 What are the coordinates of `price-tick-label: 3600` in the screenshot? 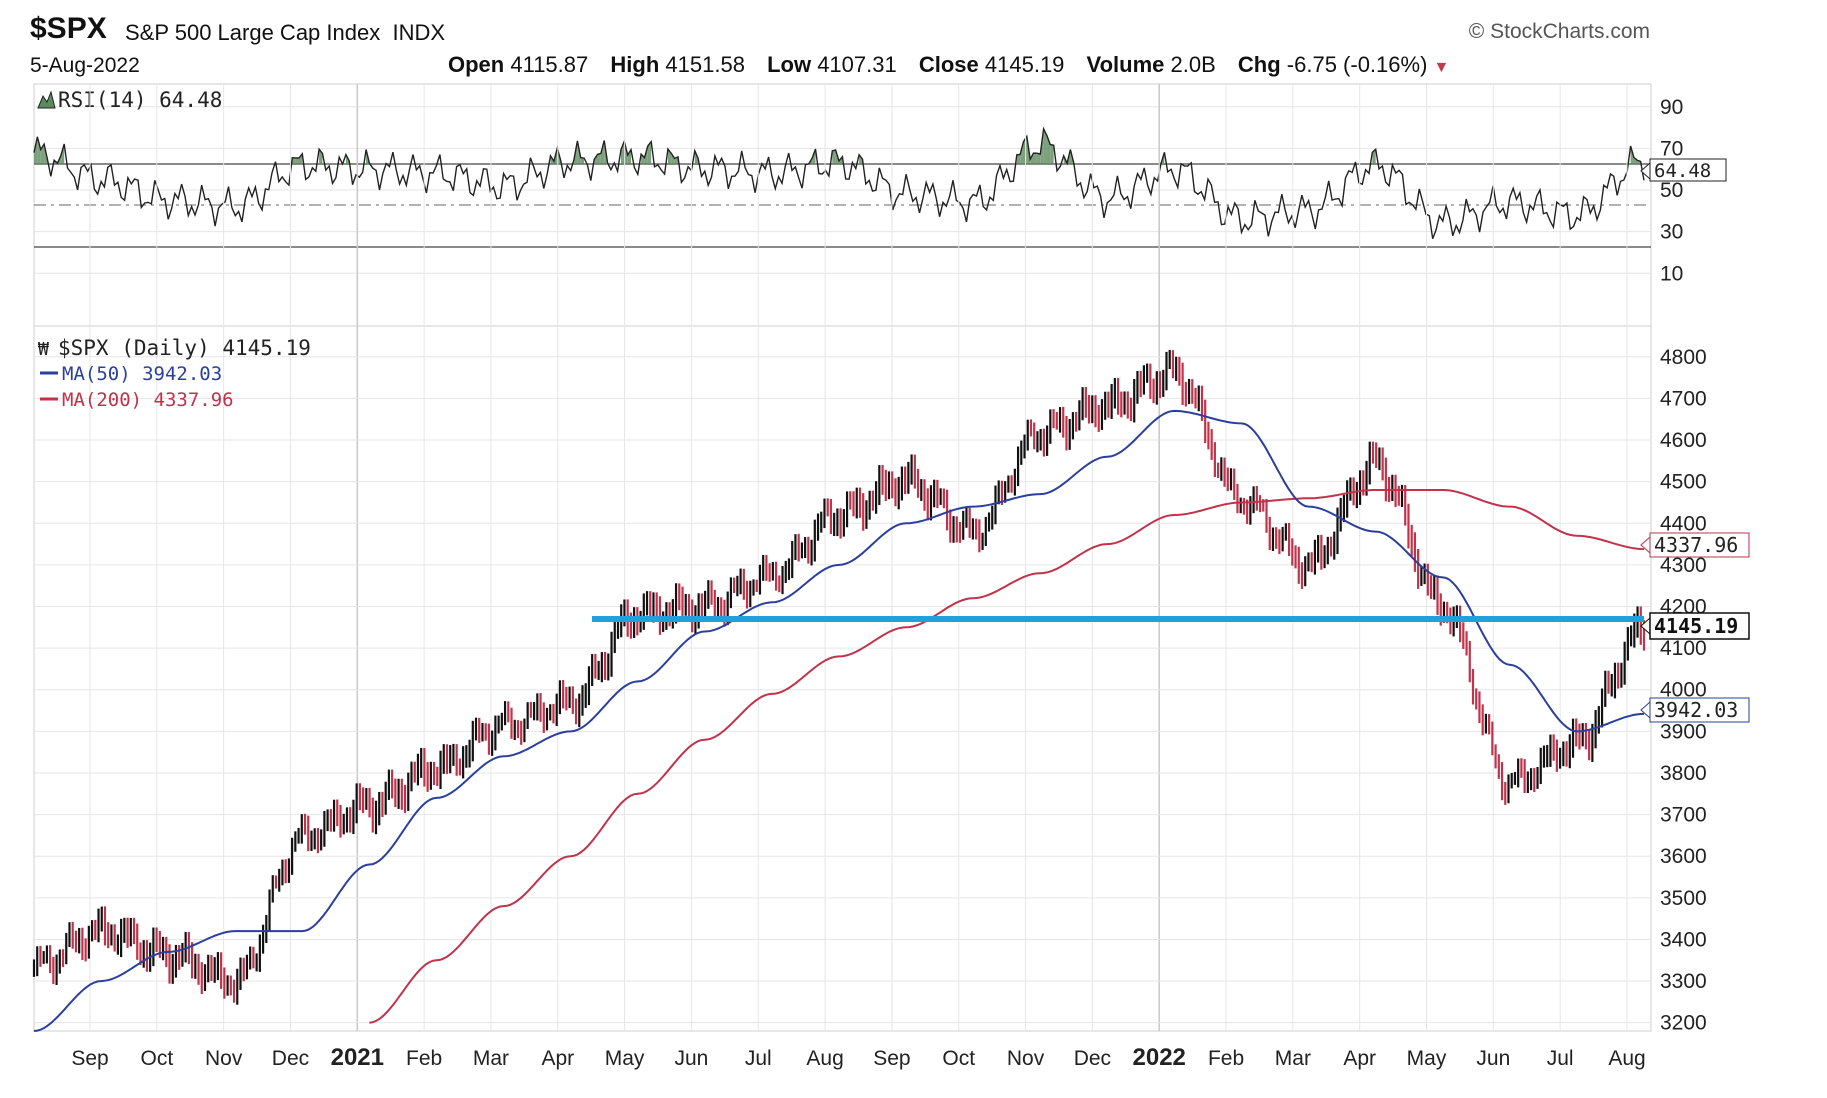 It's located at (1683, 856).